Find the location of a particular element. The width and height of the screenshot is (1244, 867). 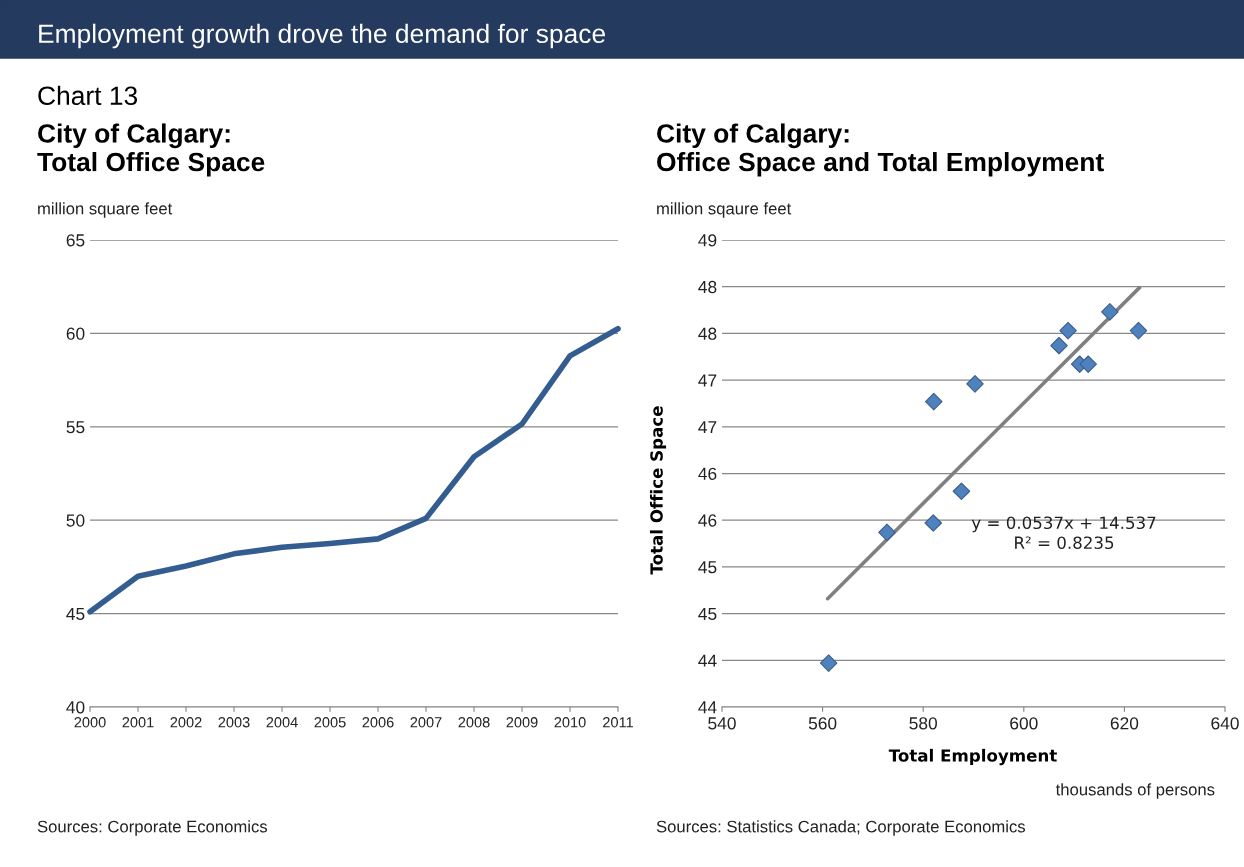

x-tick-label: 2004 is located at coordinates (282, 722).